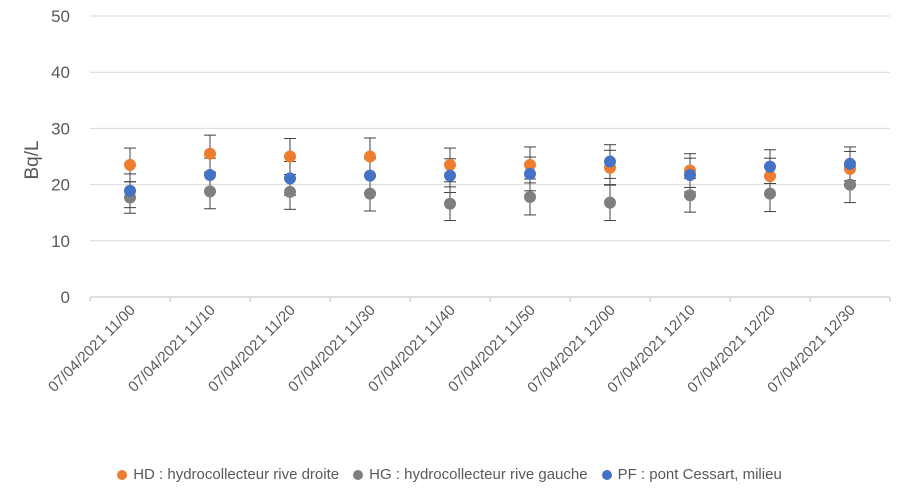  I want to click on x-tick-label: 07/04/2021 12/20, so click(731, 349).